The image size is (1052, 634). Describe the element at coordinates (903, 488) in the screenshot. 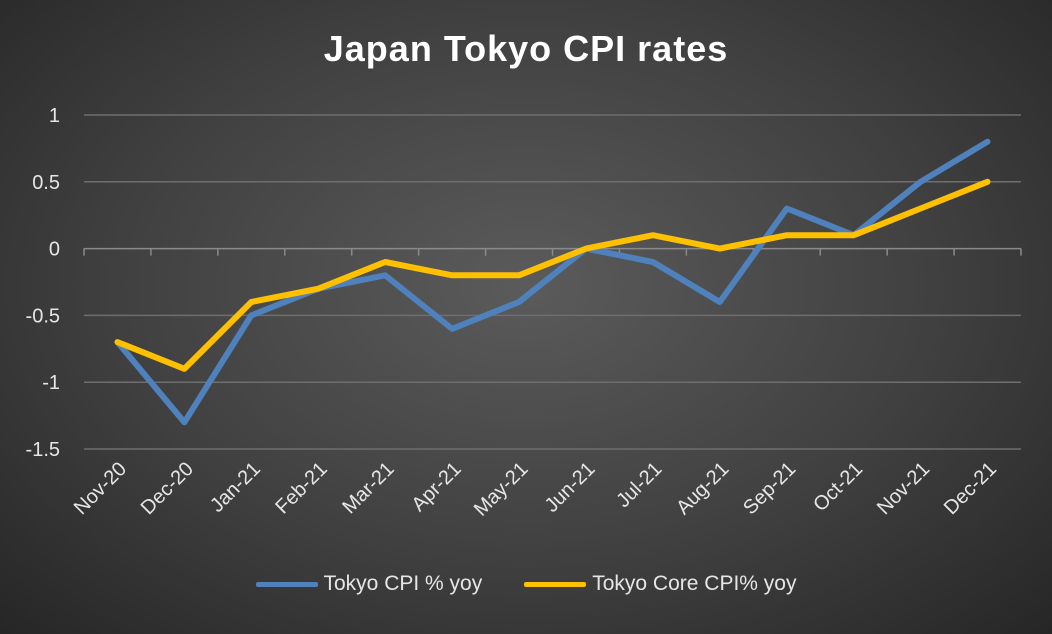

I see `x-tick-label: Nov-21` at that location.